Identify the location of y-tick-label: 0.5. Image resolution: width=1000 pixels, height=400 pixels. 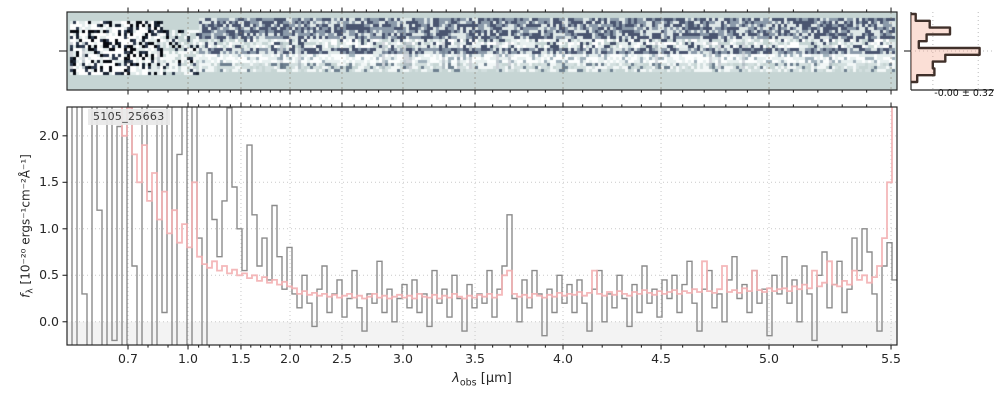
(49, 275).